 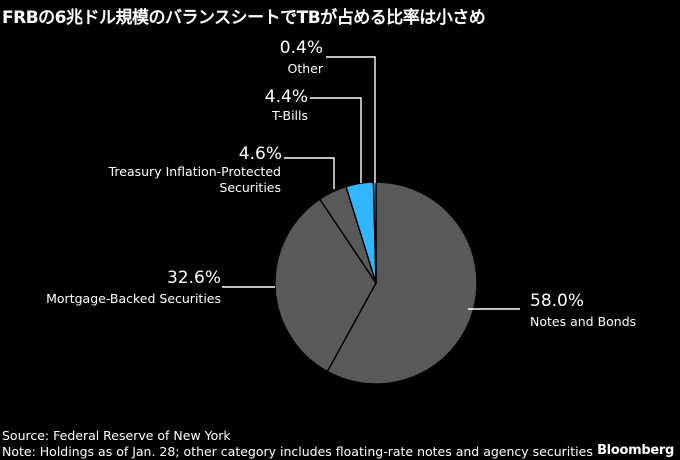 What do you see at coordinates (194, 171) in the screenshot?
I see `slice-label-treasury-inflation-protected-securities: Treasury Inflation-Protected` at bounding box center [194, 171].